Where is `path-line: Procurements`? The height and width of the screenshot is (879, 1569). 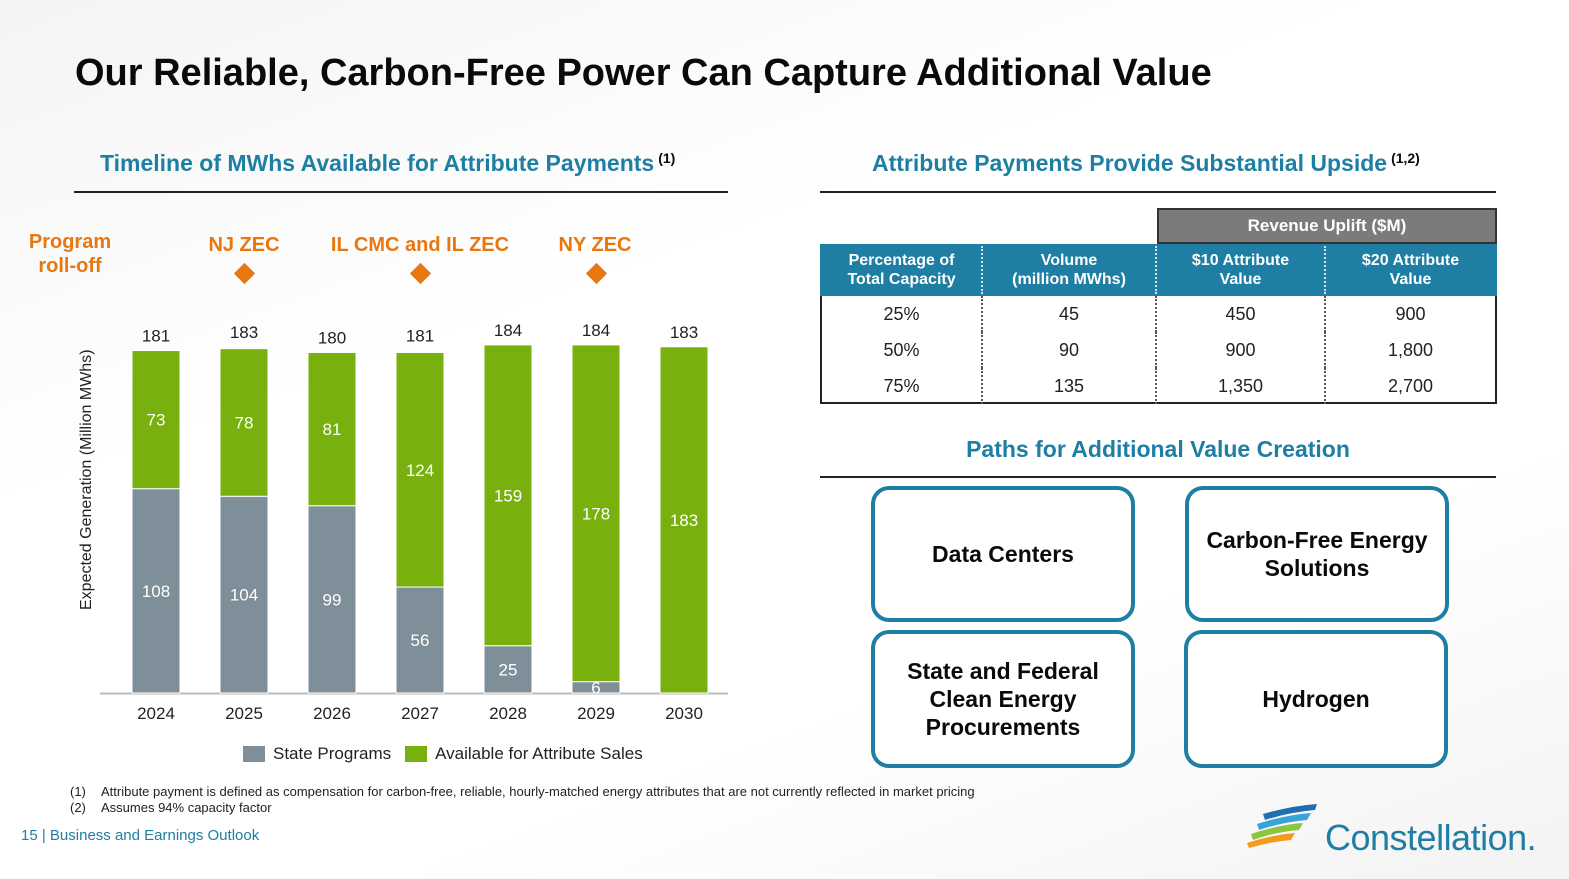 path-line: Procurements is located at coordinates (1003, 727).